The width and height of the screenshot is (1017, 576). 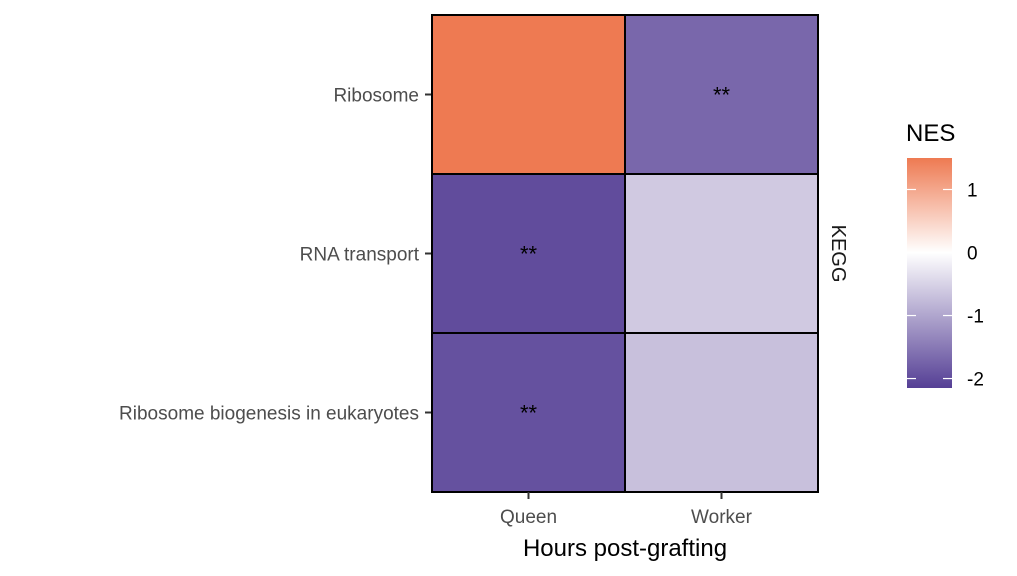 I want to click on legend-ticks: 1 0 -1 -2, so click(x=945, y=286).